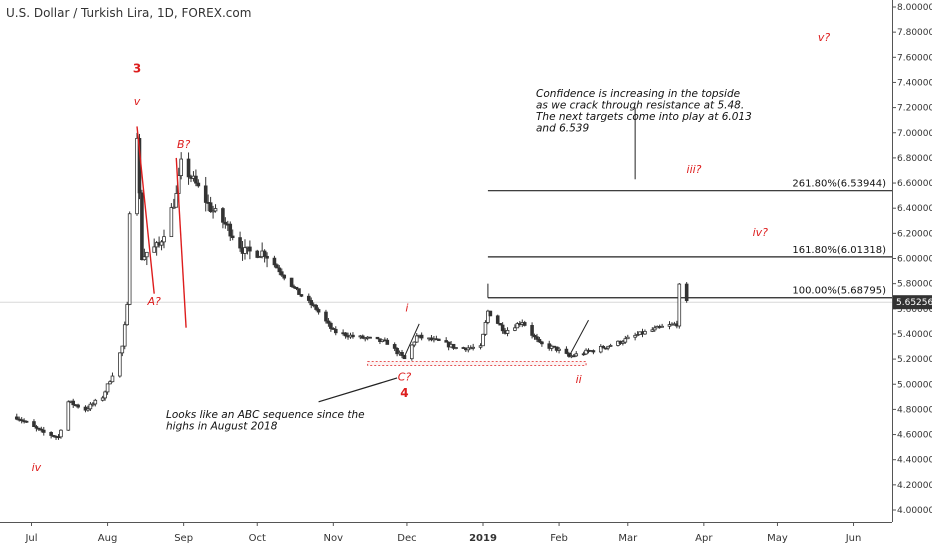 The image size is (932, 550). Describe the element at coordinates (579, 379) in the screenshot. I see `wave-label: ii` at that location.